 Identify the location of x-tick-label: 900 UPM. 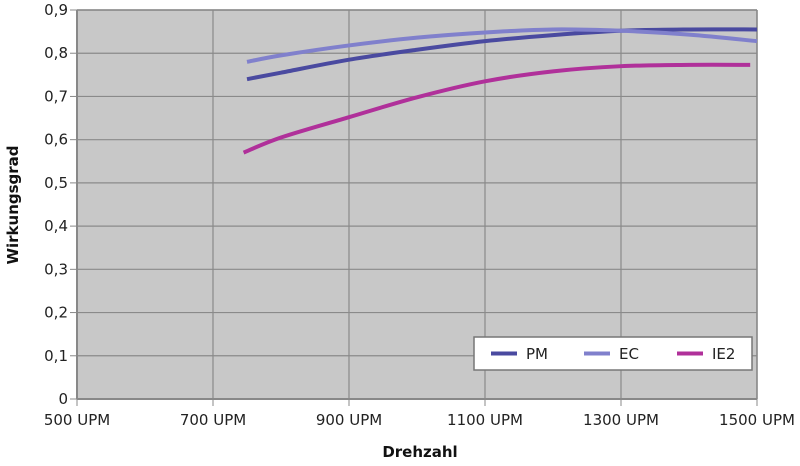
(349, 420).